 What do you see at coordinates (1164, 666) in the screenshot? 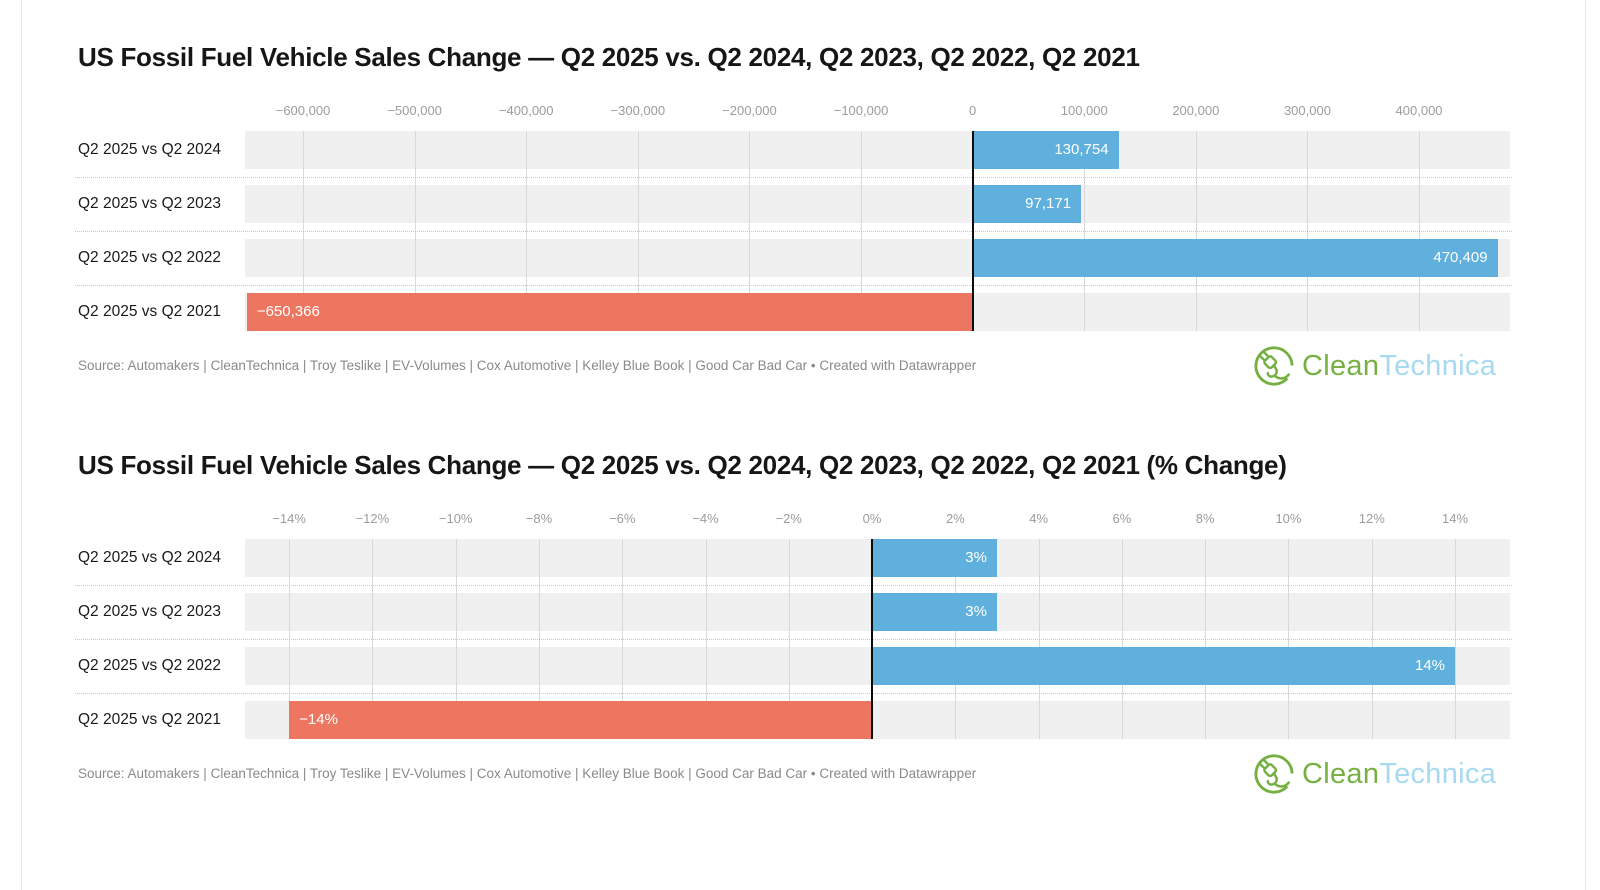
I see `bar: 14%` at bounding box center [1164, 666].